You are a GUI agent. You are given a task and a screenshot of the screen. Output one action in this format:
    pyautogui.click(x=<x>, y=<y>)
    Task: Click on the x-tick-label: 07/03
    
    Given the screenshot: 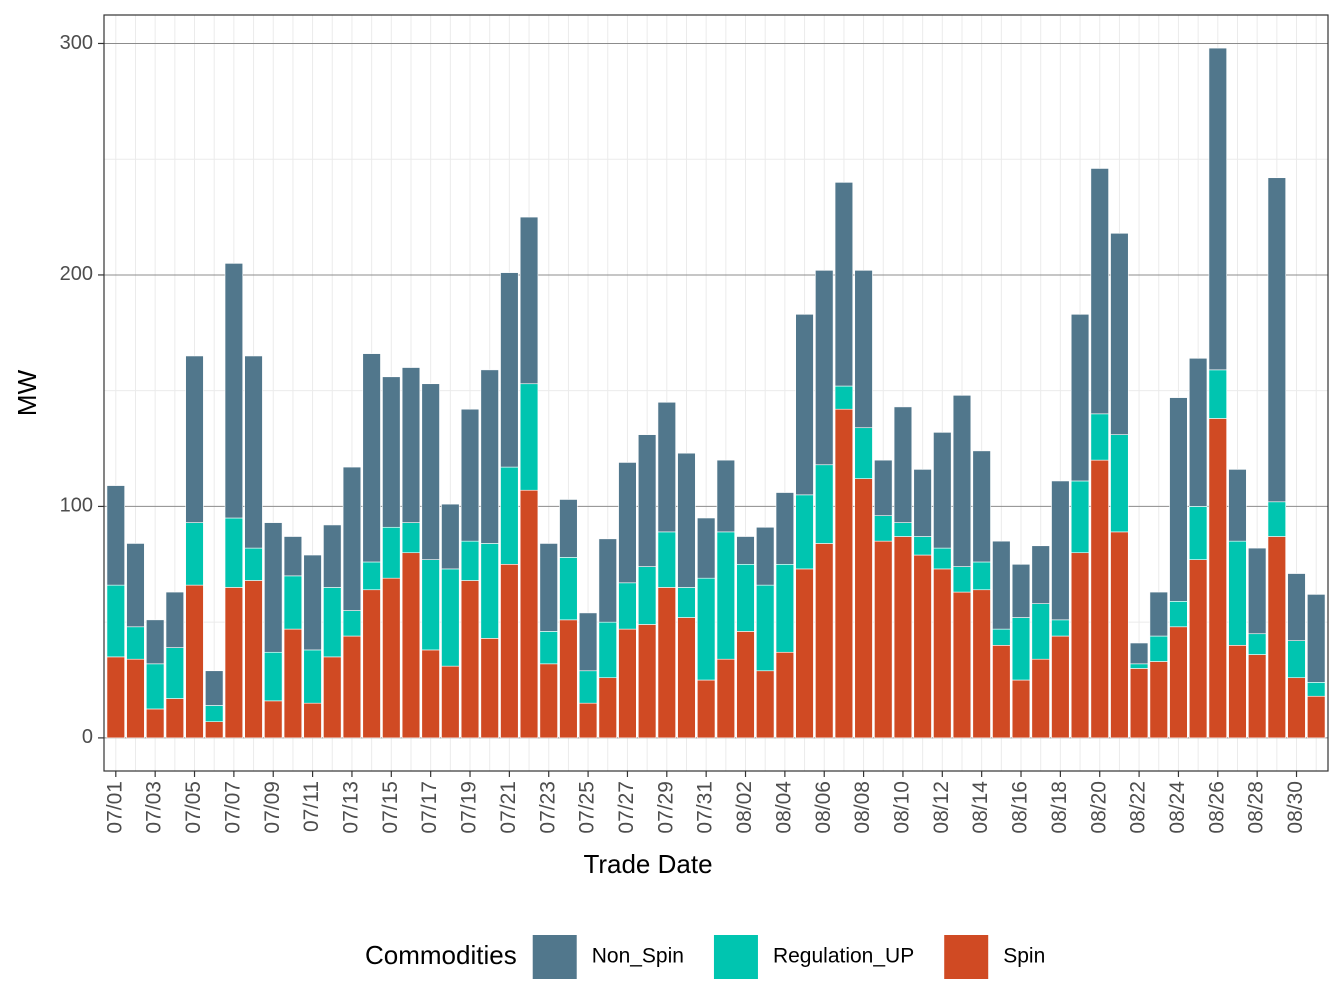 What is the action you would take?
    pyautogui.click(x=154, y=807)
    